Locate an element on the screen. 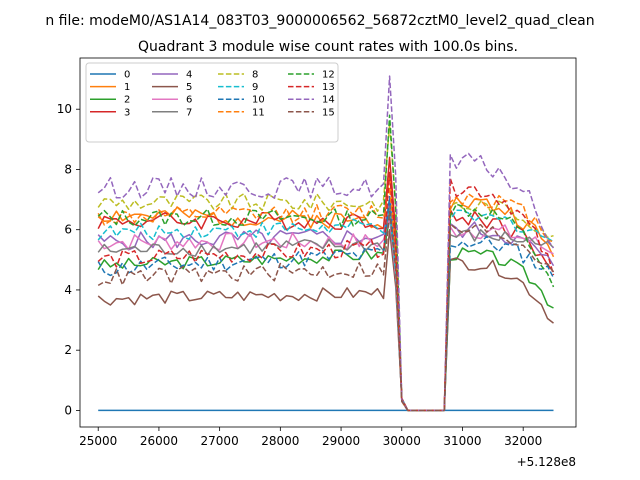 This screenshot has width=640, height=480. legend-label-11: 11 is located at coordinates (258, 112).